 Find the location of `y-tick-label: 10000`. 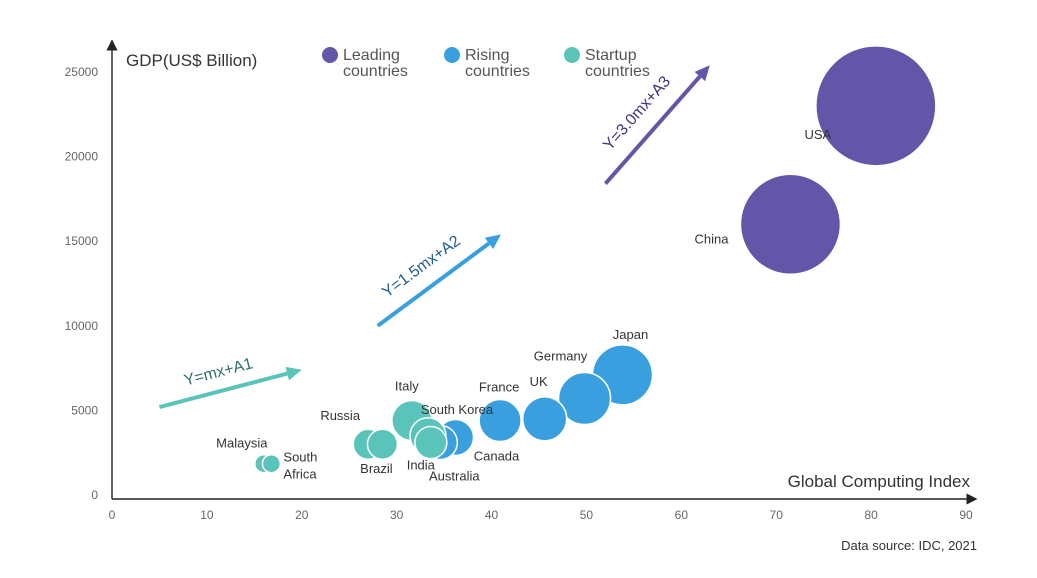

y-tick-label: 10000 is located at coordinates (82, 326).